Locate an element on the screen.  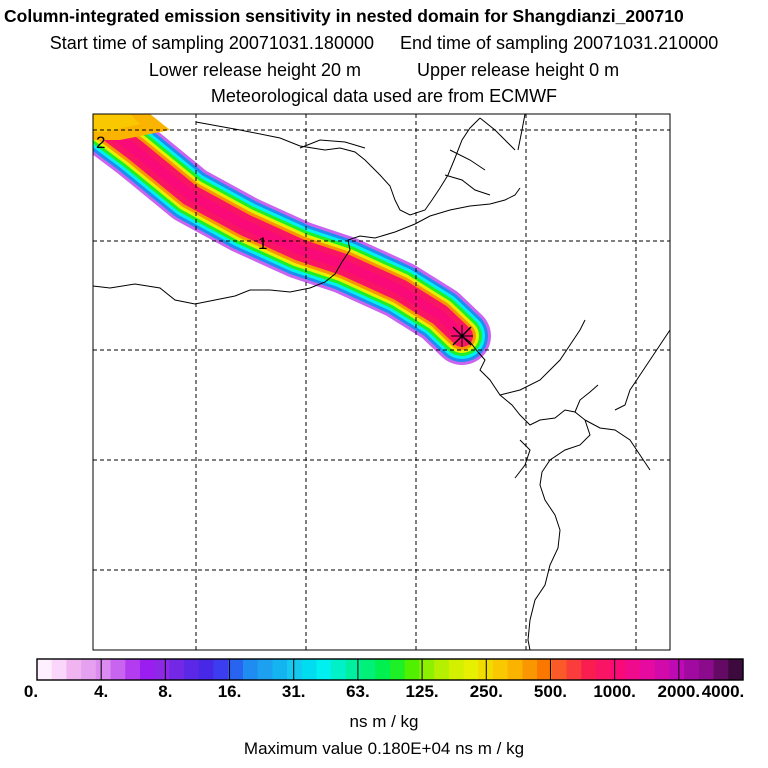
start-time-label: Start time of sampling 20071031.180000 is located at coordinates (211, 43).